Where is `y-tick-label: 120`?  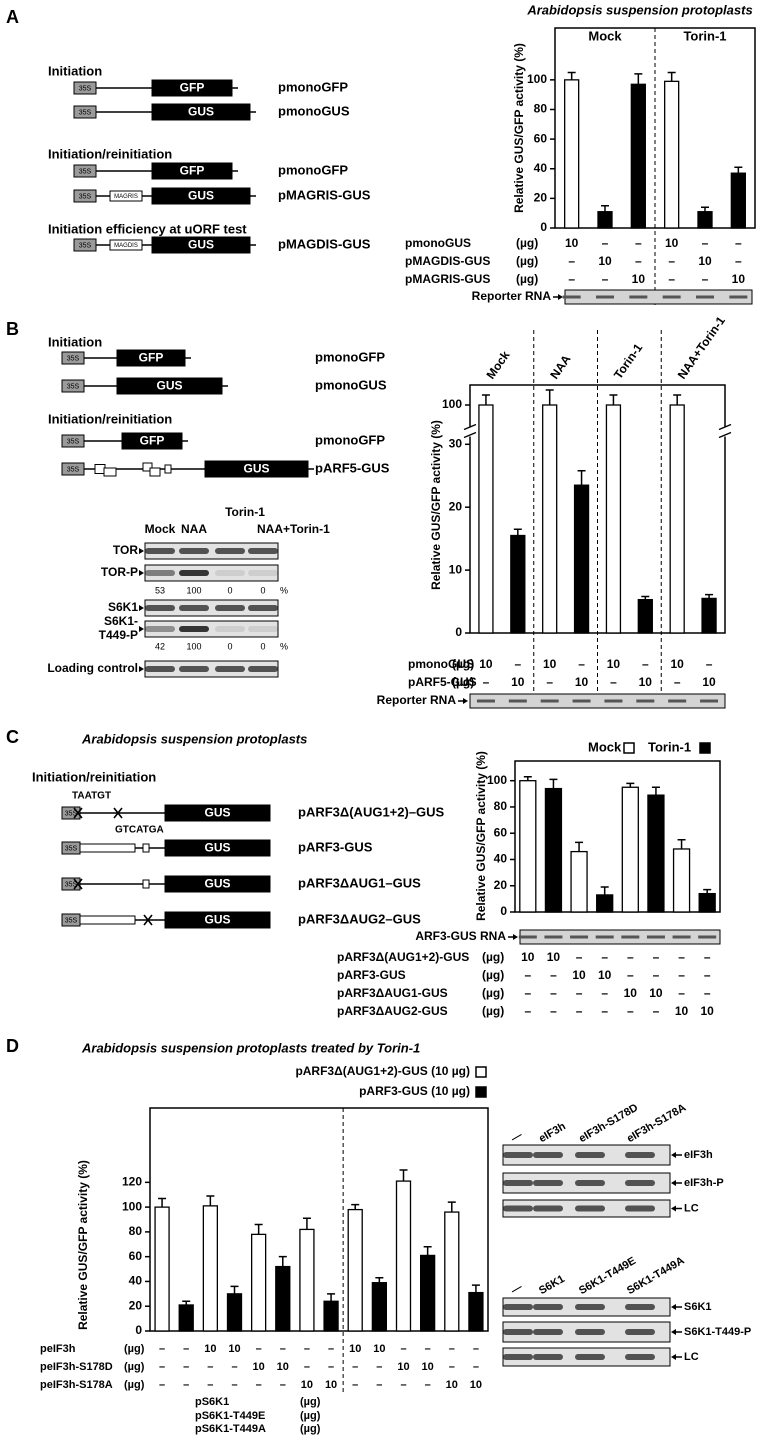 y-tick-label: 120 is located at coordinates (132, 1182).